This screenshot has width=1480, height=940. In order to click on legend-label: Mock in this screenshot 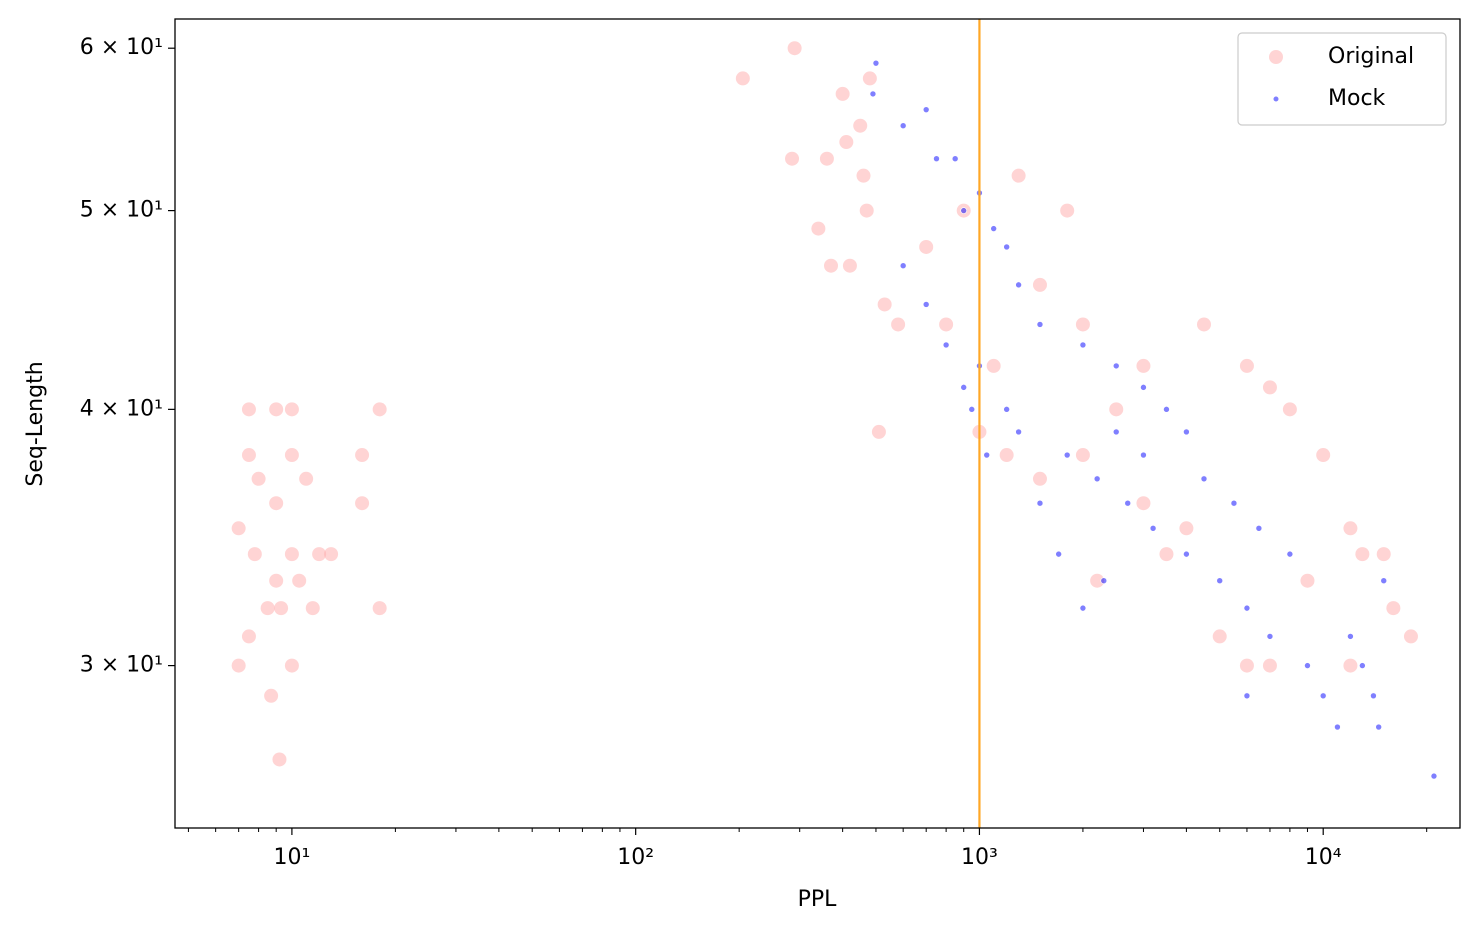, I will do `click(1357, 98)`.